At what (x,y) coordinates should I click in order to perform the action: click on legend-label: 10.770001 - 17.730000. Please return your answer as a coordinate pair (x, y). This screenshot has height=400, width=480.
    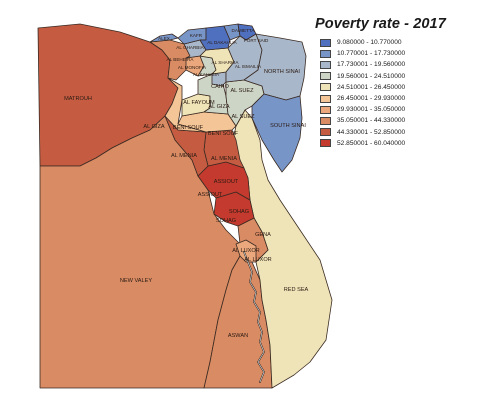
    Looking at the image, I should click on (371, 54).